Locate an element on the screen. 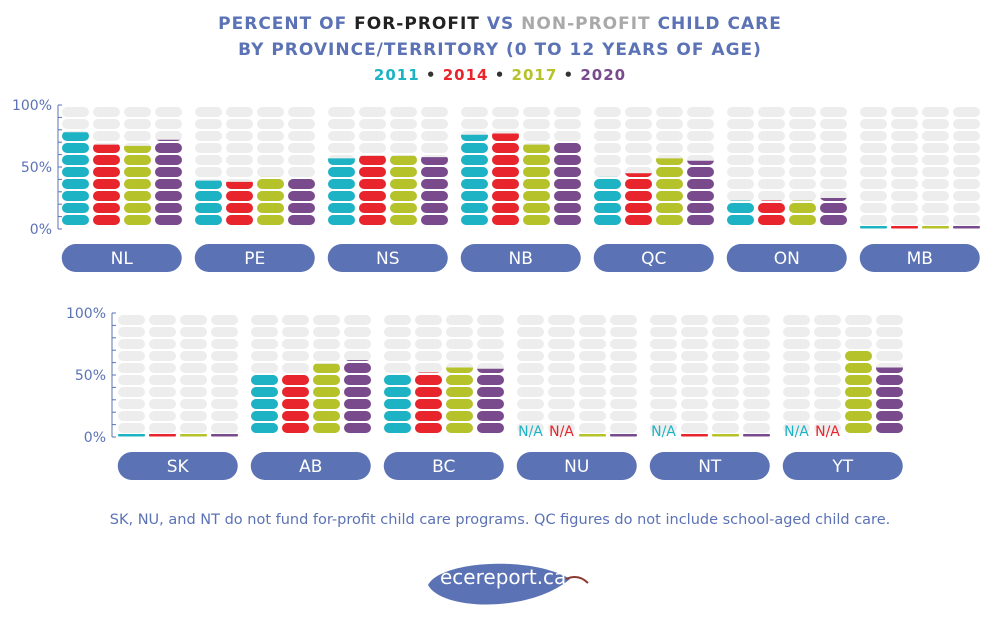 Image resolution: width=1000 pixels, height=624 pixels. bar-PE-2020 is located at coordinates (301, 202).